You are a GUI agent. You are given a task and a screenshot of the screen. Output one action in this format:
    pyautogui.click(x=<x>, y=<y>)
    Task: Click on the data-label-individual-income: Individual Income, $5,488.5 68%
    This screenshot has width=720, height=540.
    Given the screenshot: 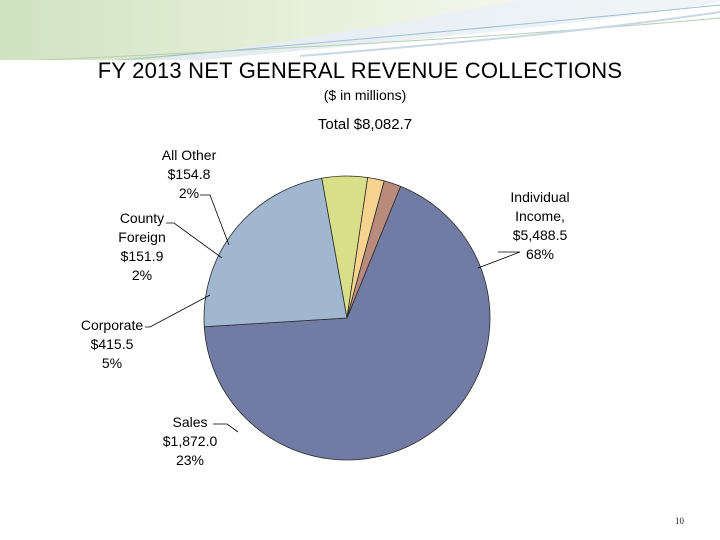 What is the action you would take?
    pyautogui.click(x=540, y=226)
    